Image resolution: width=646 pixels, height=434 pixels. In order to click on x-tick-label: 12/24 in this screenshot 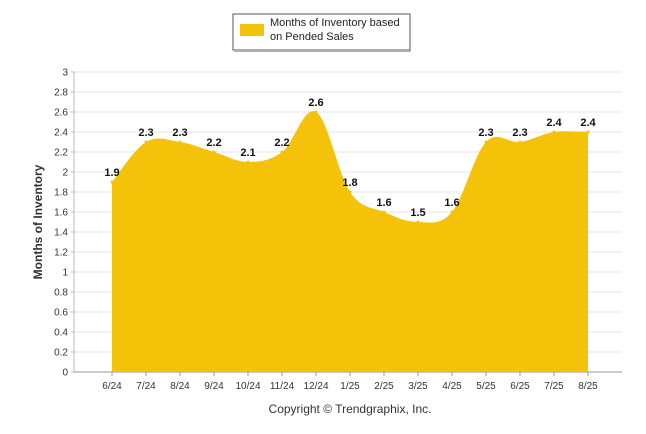, I will do `click(315, 386)`.